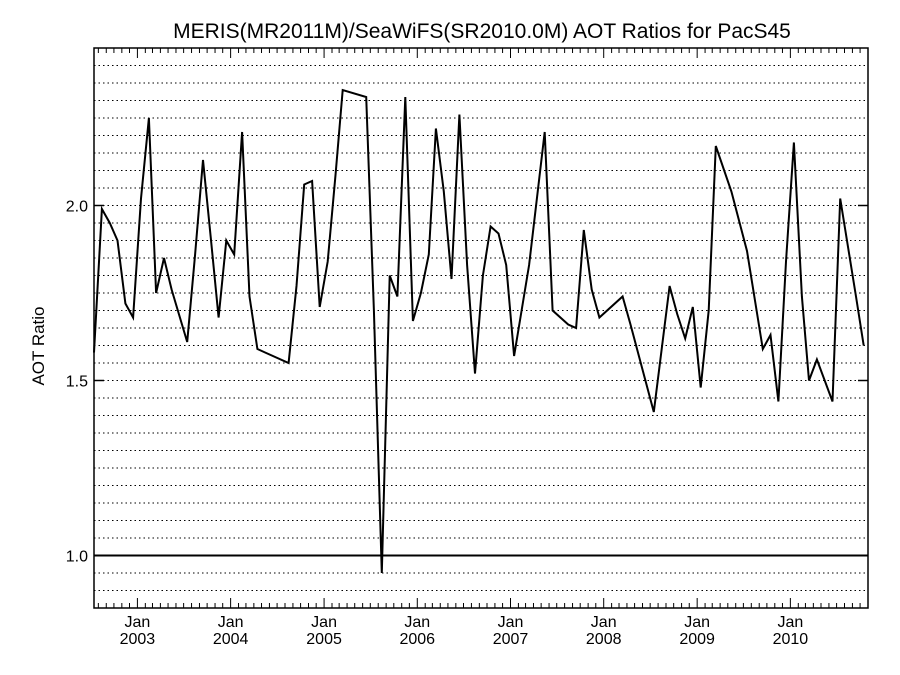 This screenshot has width=900, height=675. Describe the element at coordinates (231, 639) in the screenshot. I see `x-tick-label-year: 2004` at that location.